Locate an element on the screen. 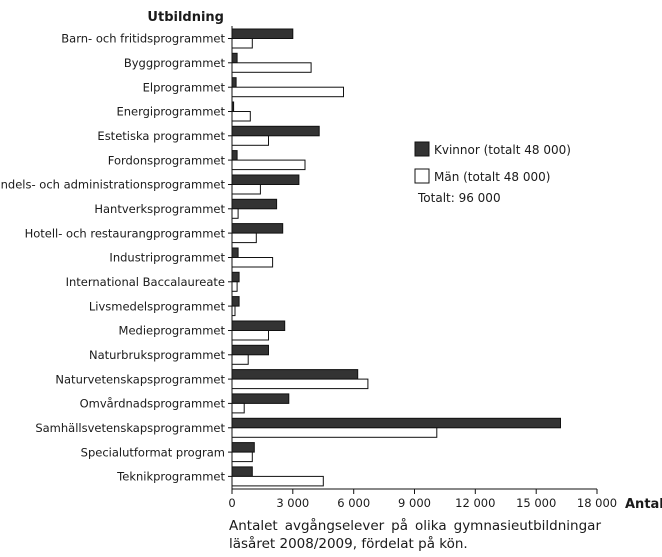 The image size is (662, 557). bar-kvinnor-estetiska-programmet is located at coordinates (275, 131).